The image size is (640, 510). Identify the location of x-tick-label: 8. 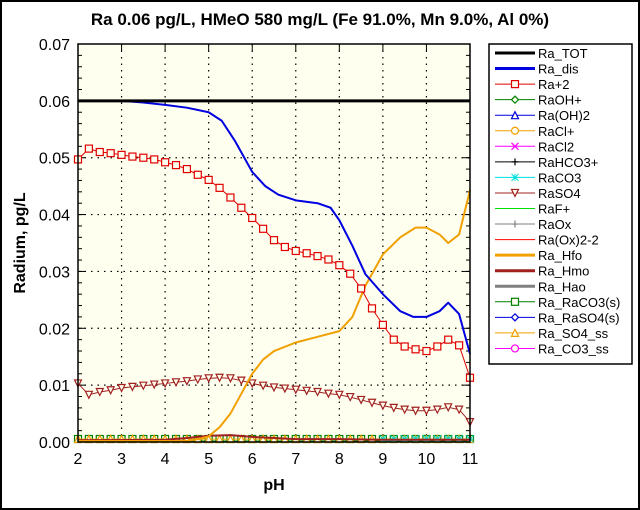
(339, 459).